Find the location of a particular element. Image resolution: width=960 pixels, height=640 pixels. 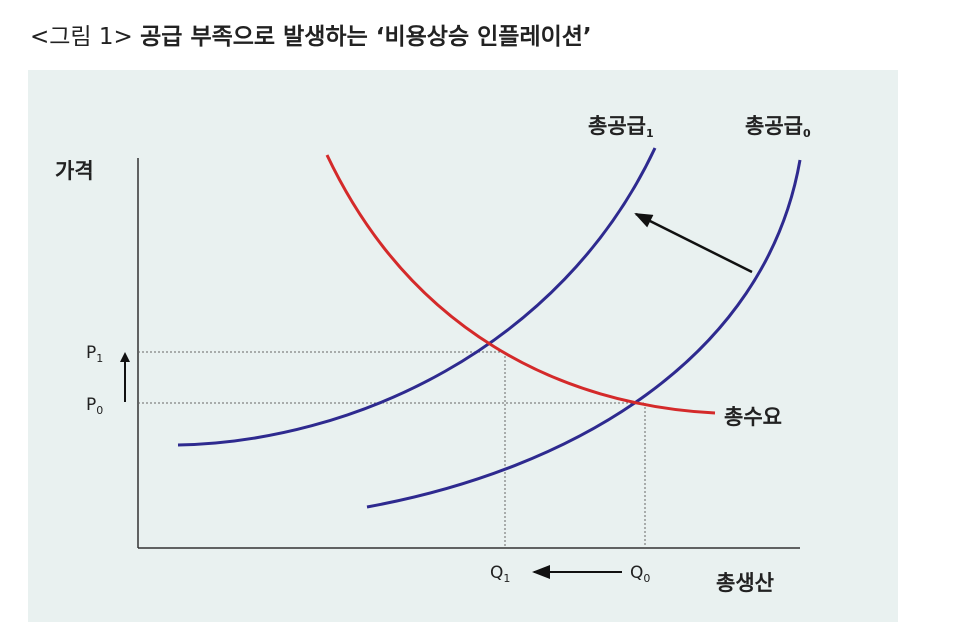

x-axis-label: 총생산 is located at coordinates (745, 583).